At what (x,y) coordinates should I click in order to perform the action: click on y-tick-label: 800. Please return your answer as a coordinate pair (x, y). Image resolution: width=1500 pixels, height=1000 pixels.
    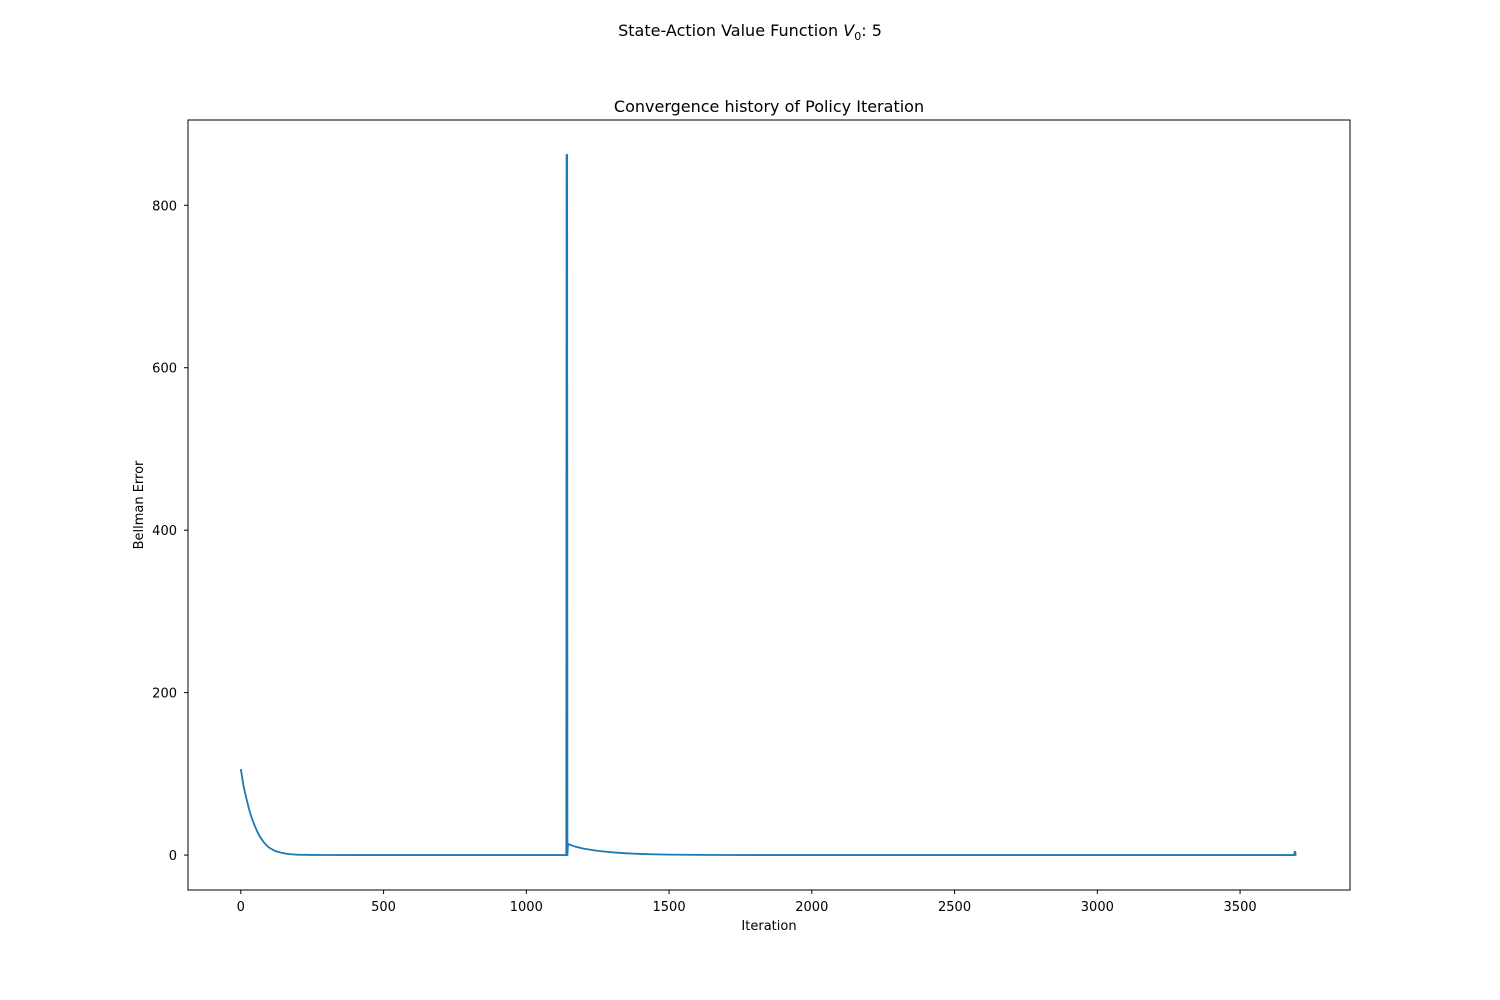
    Looking at the image, I should click on (164, 206).